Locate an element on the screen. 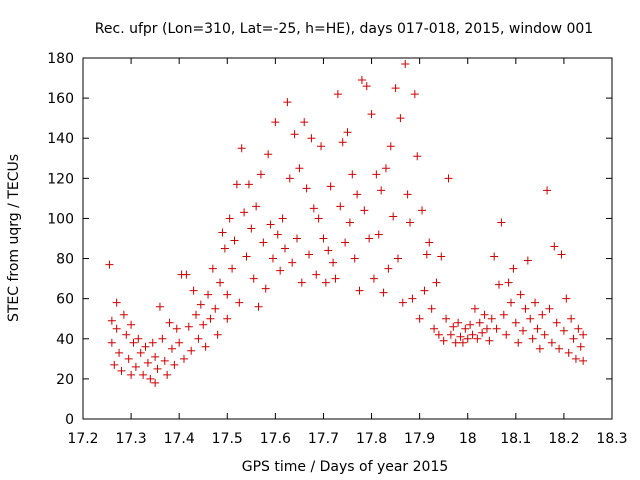 This screenshot has height=480, width=640. y-tick-label: 160 is located at coordinates (60, 99).